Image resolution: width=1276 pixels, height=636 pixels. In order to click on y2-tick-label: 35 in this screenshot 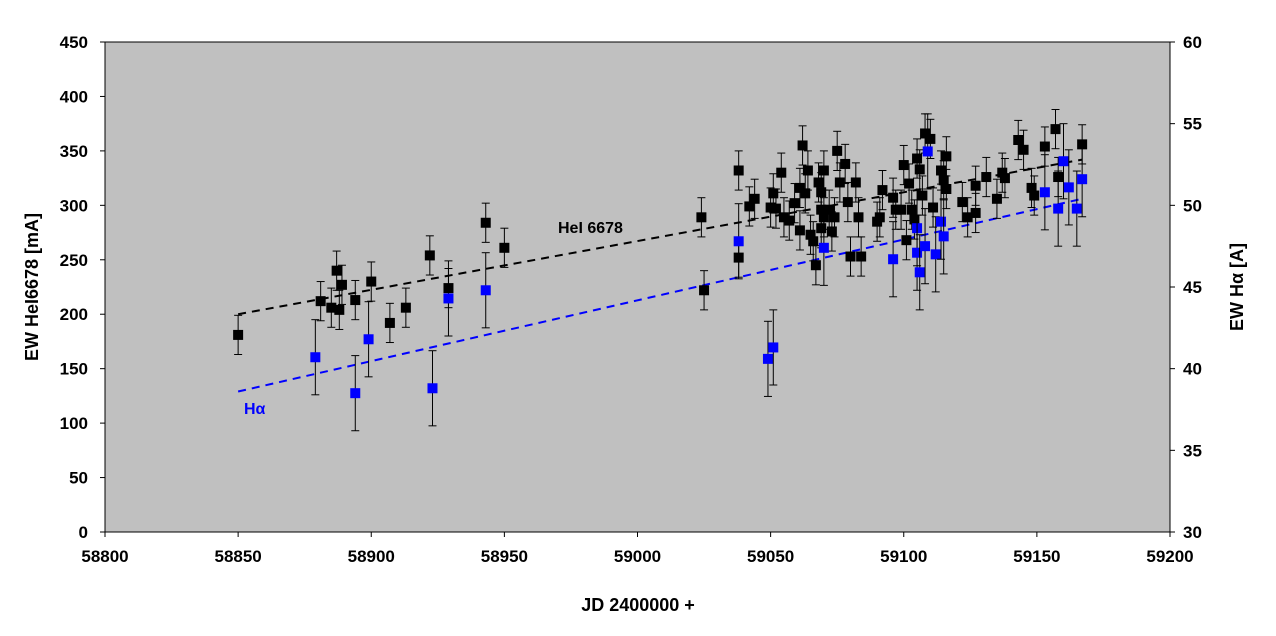, I will do `click(1192, 450)`.